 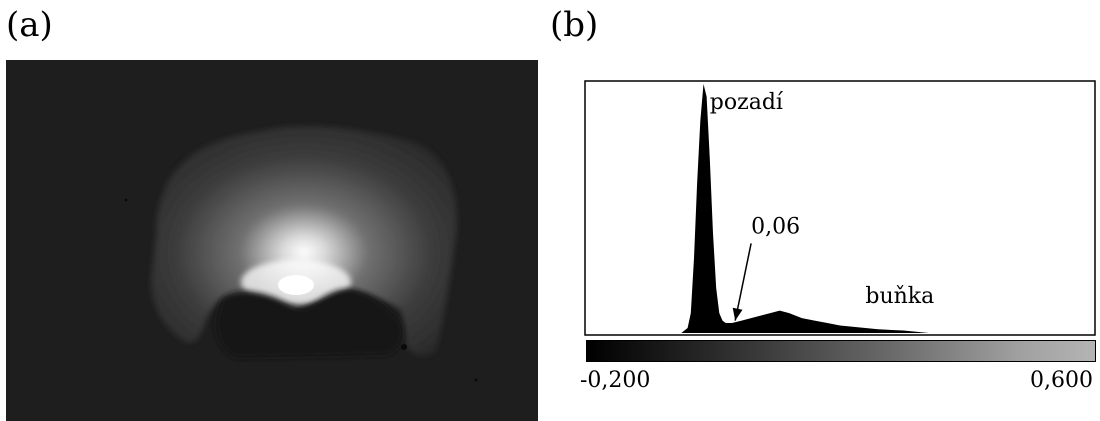 What do you see at coordinates (899, 296) in the screenshot?
I see `annotation-label-2: buňka` at bounding box center [899, 296].